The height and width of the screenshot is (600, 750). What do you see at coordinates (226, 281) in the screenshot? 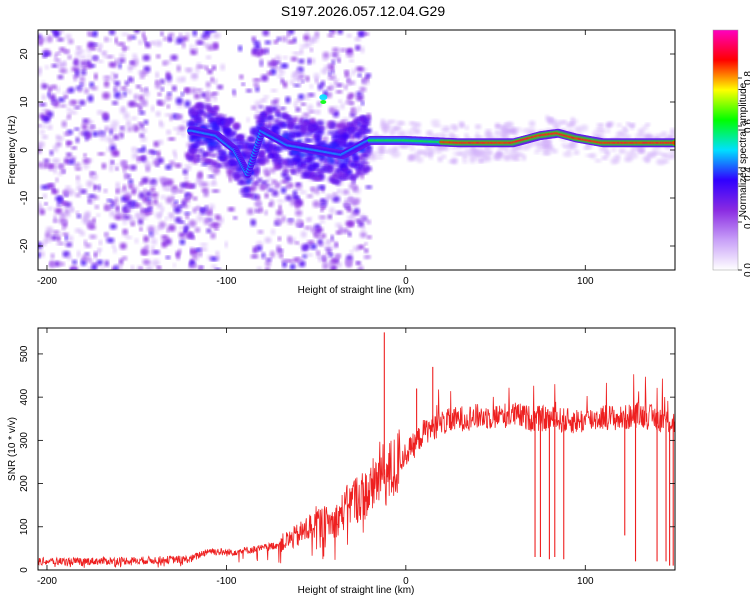
I see `spectrogram-x-tick-label: -100` at bounding box center [226, 281].